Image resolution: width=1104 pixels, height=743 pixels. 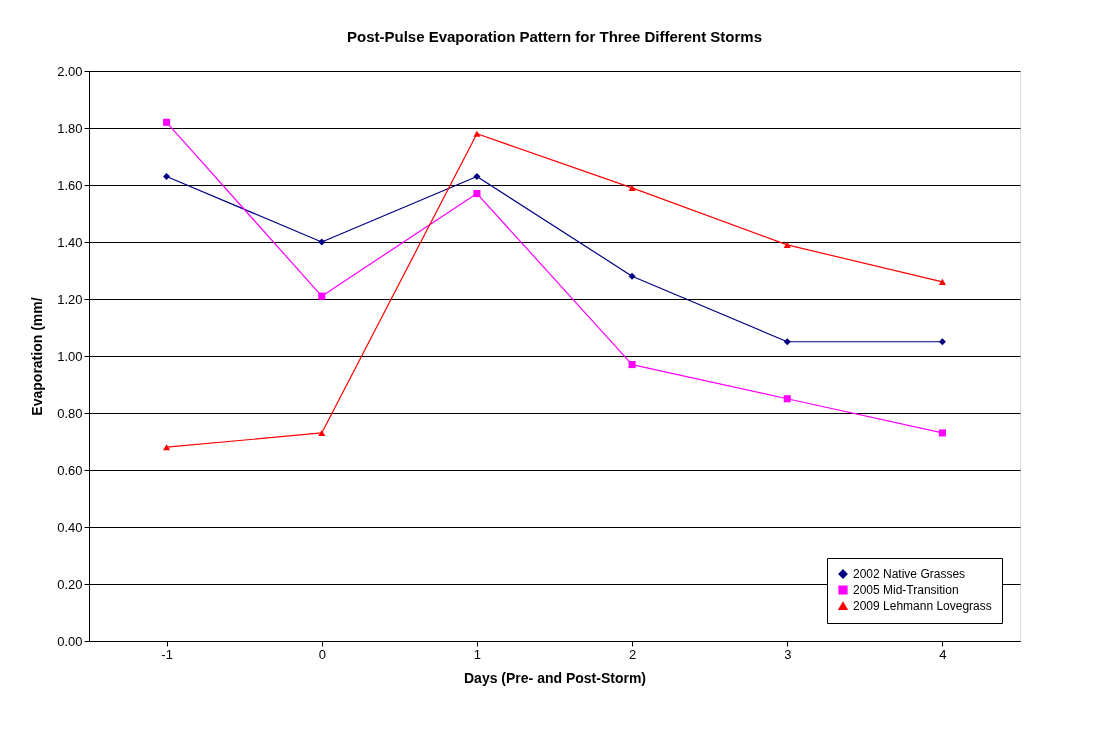 What do you see at coordinates (322, 654) in the screenshot?
I see `x-tick-label: 0` at bounding box center [322, 654].